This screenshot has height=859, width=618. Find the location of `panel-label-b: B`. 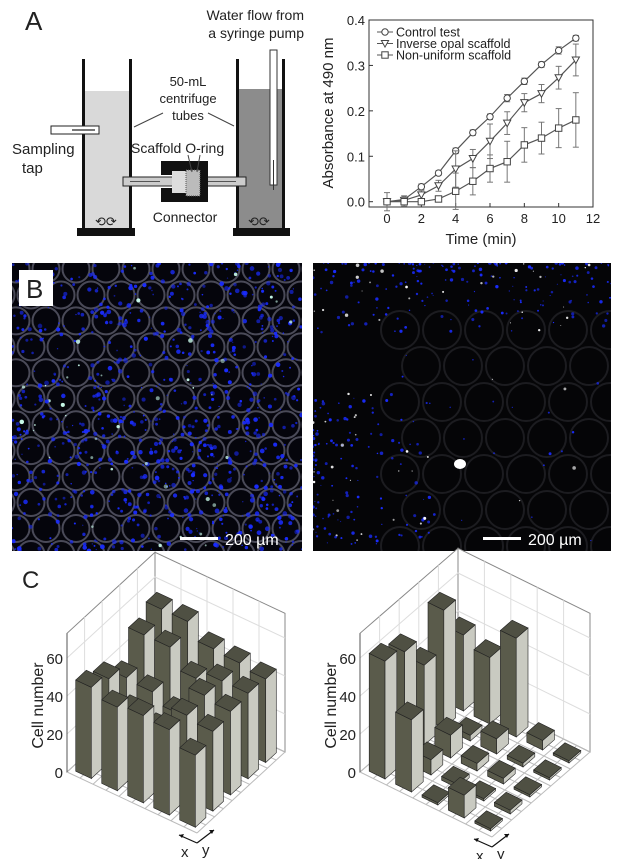

panel-label-b: B is located at coordinates (34, 289).